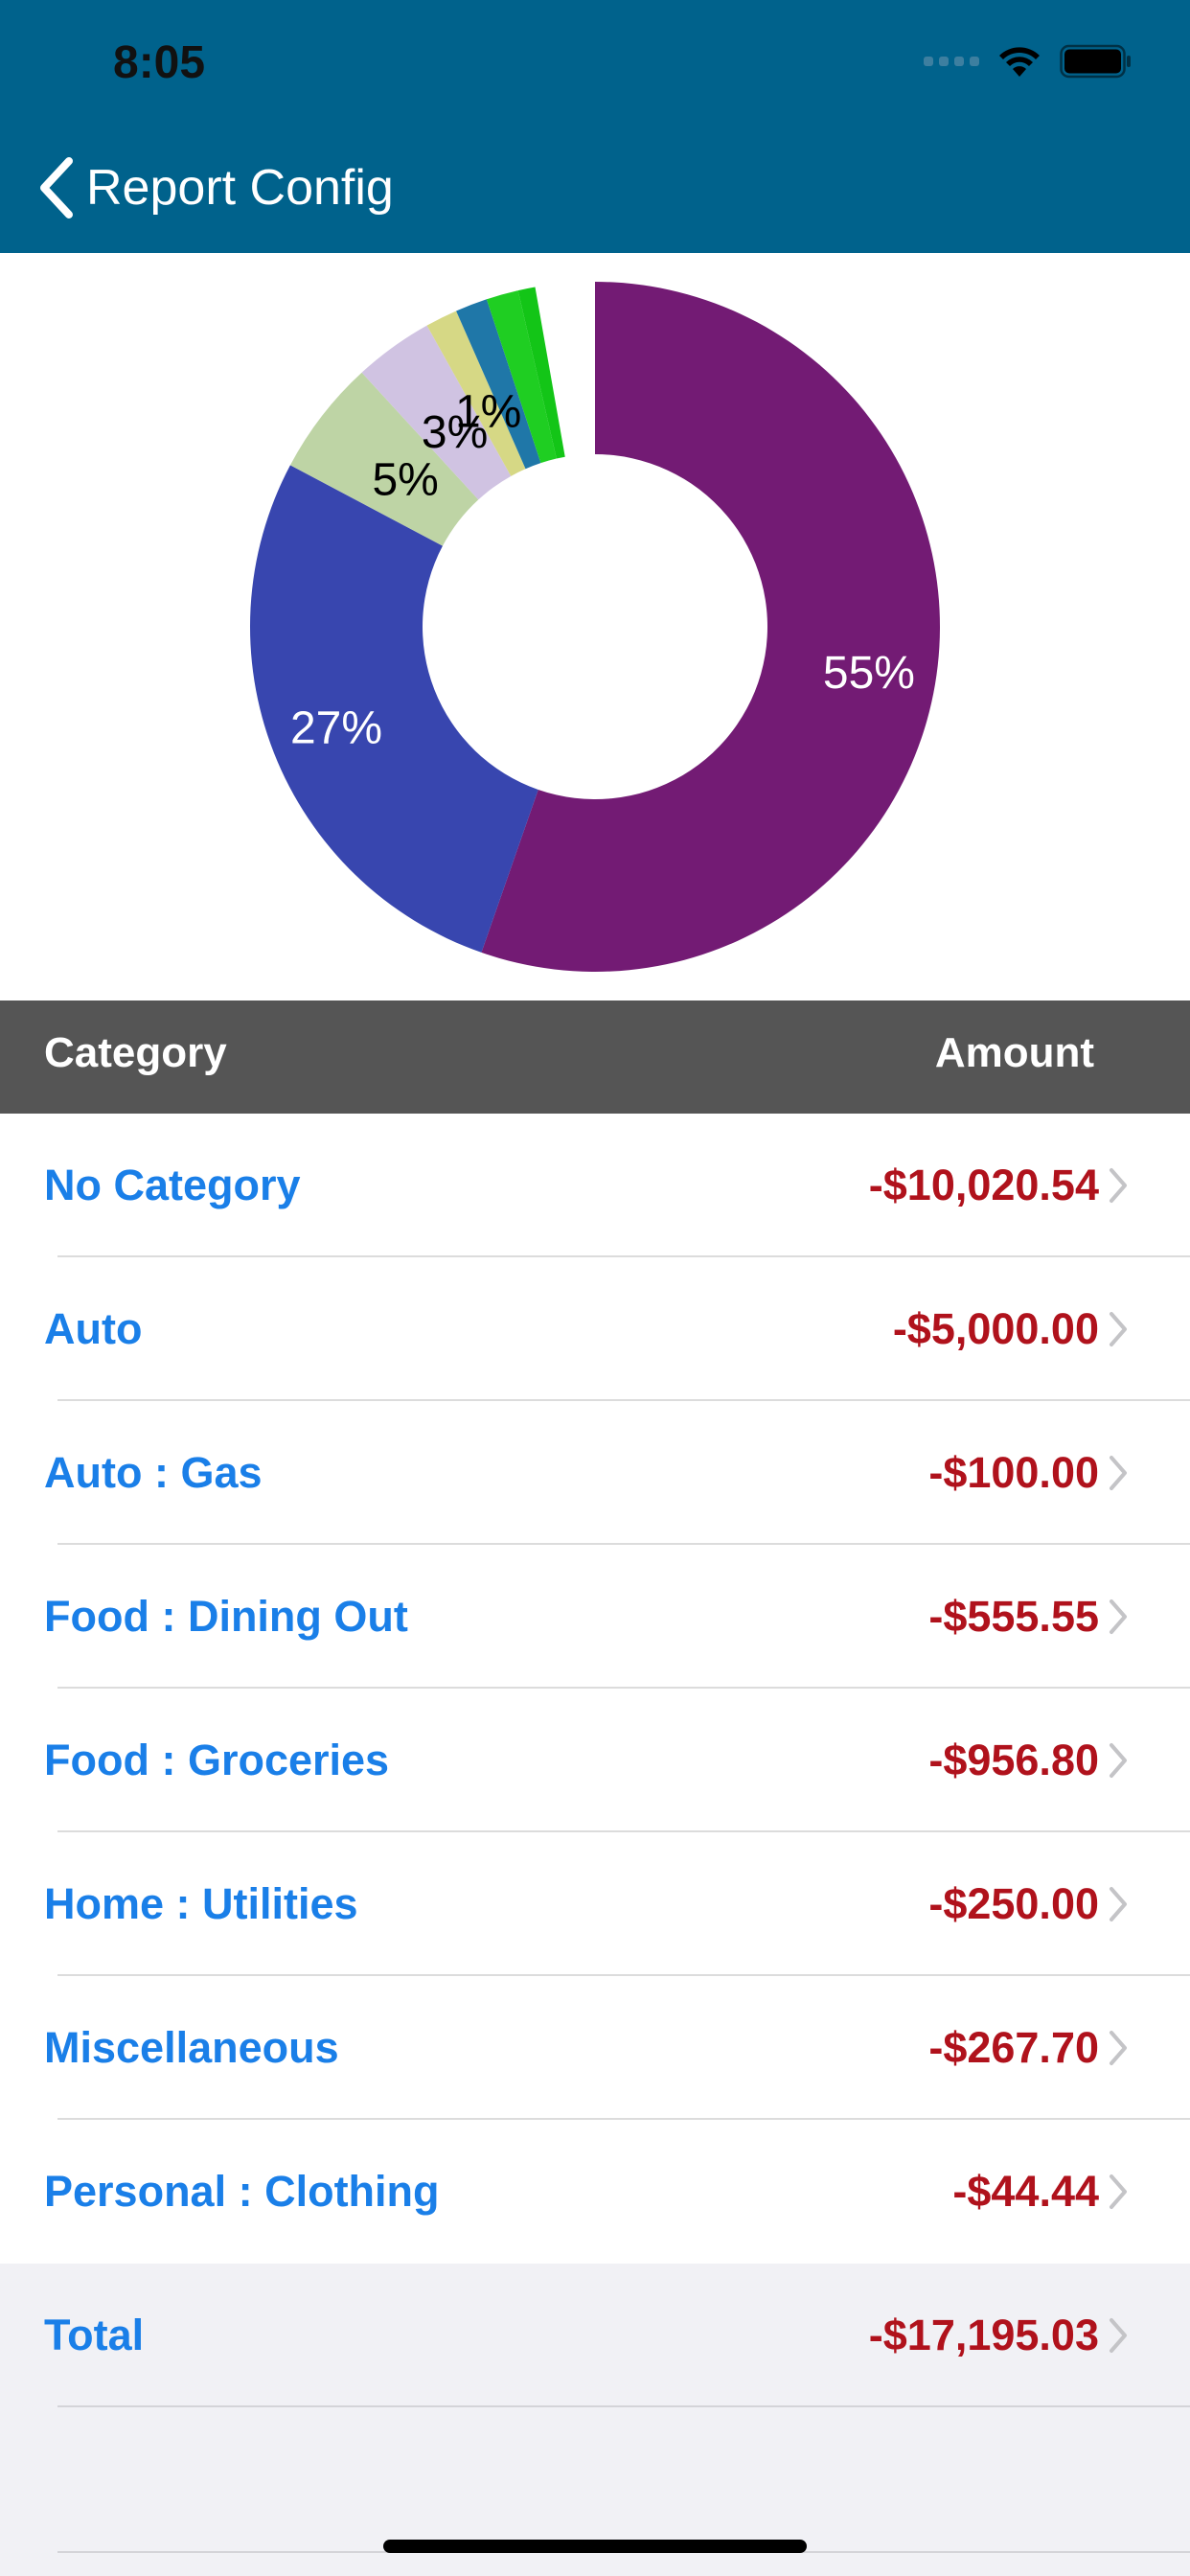 This screenshot has width=1190, height=2576. I want to click on table-header: Category Amount, so click(595, 1057).